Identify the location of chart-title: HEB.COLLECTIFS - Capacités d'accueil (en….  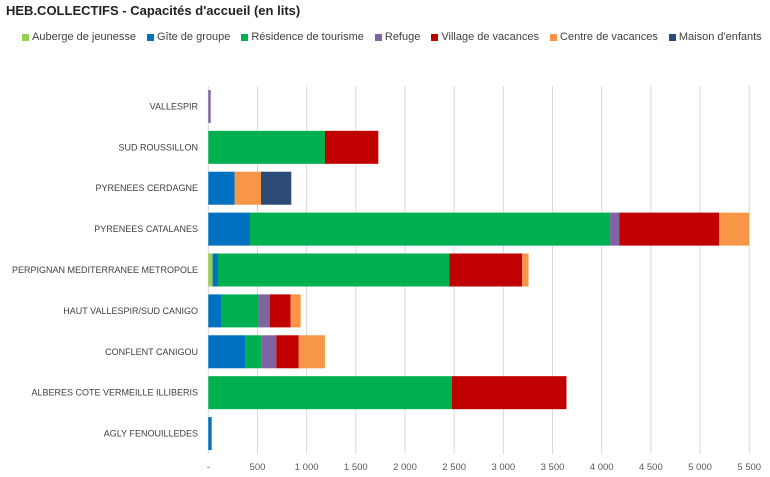
(153, 10).